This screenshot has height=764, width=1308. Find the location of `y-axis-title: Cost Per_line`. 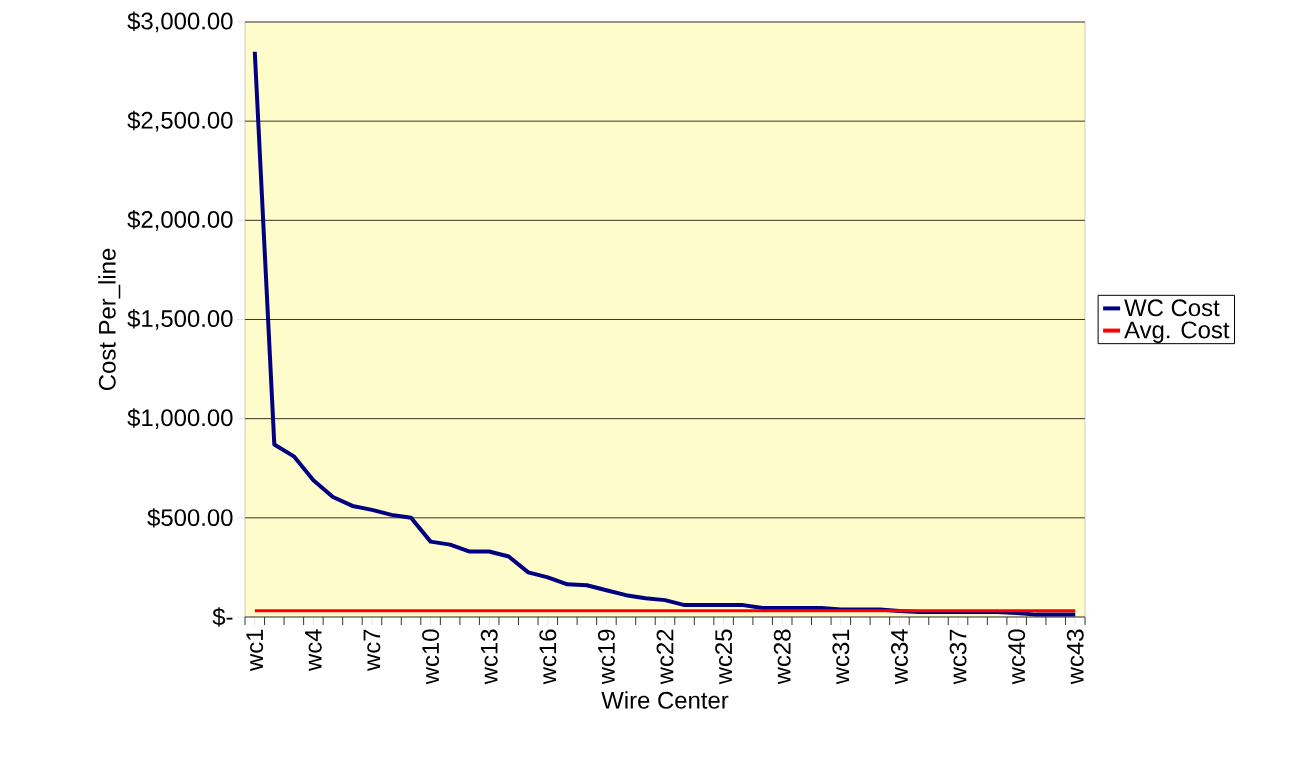

y-axis-title: Cost Per_line is located at coordinates (109, 319).